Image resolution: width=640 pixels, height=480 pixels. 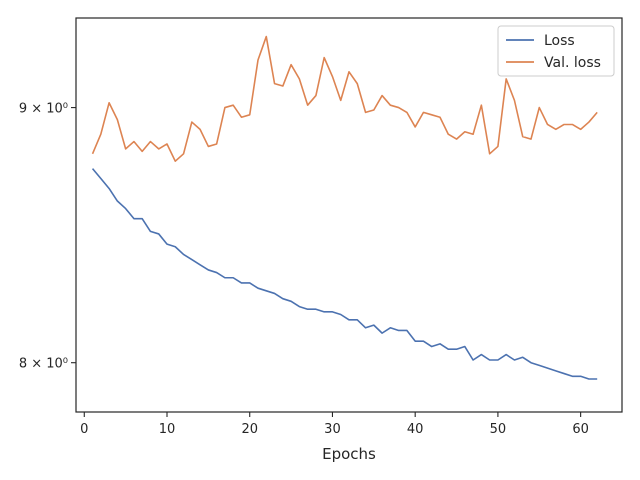 I want to click on x-tick-label: 20, so click(x=249, y=429).